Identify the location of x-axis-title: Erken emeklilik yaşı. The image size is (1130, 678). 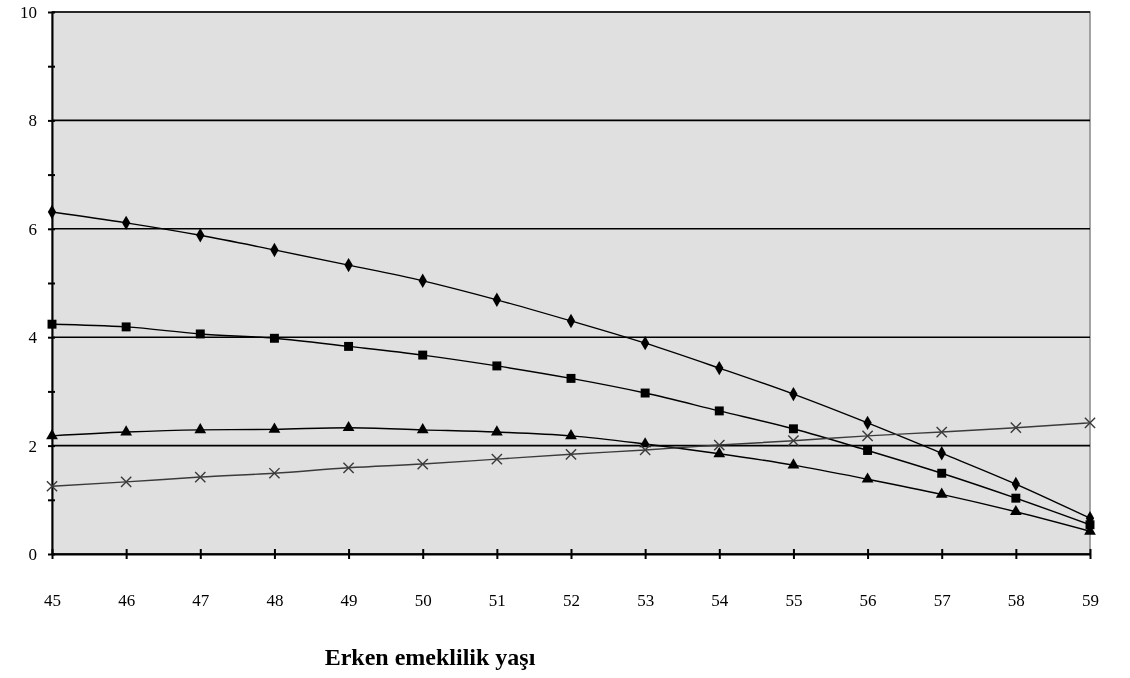
(430, 657).